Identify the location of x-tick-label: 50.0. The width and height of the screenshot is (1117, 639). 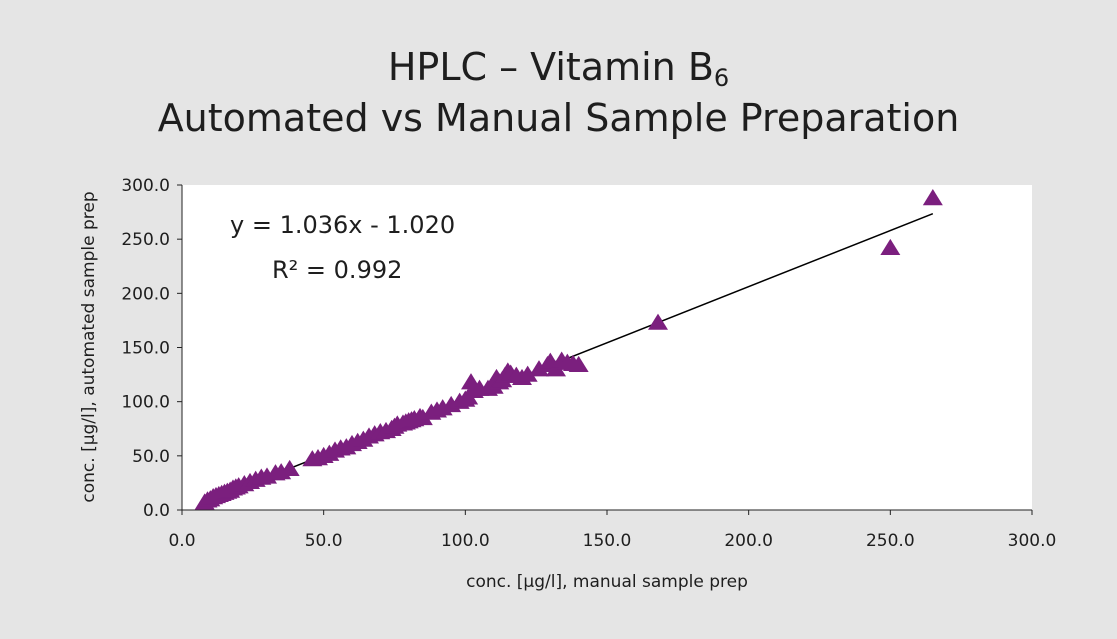
(324, 541).